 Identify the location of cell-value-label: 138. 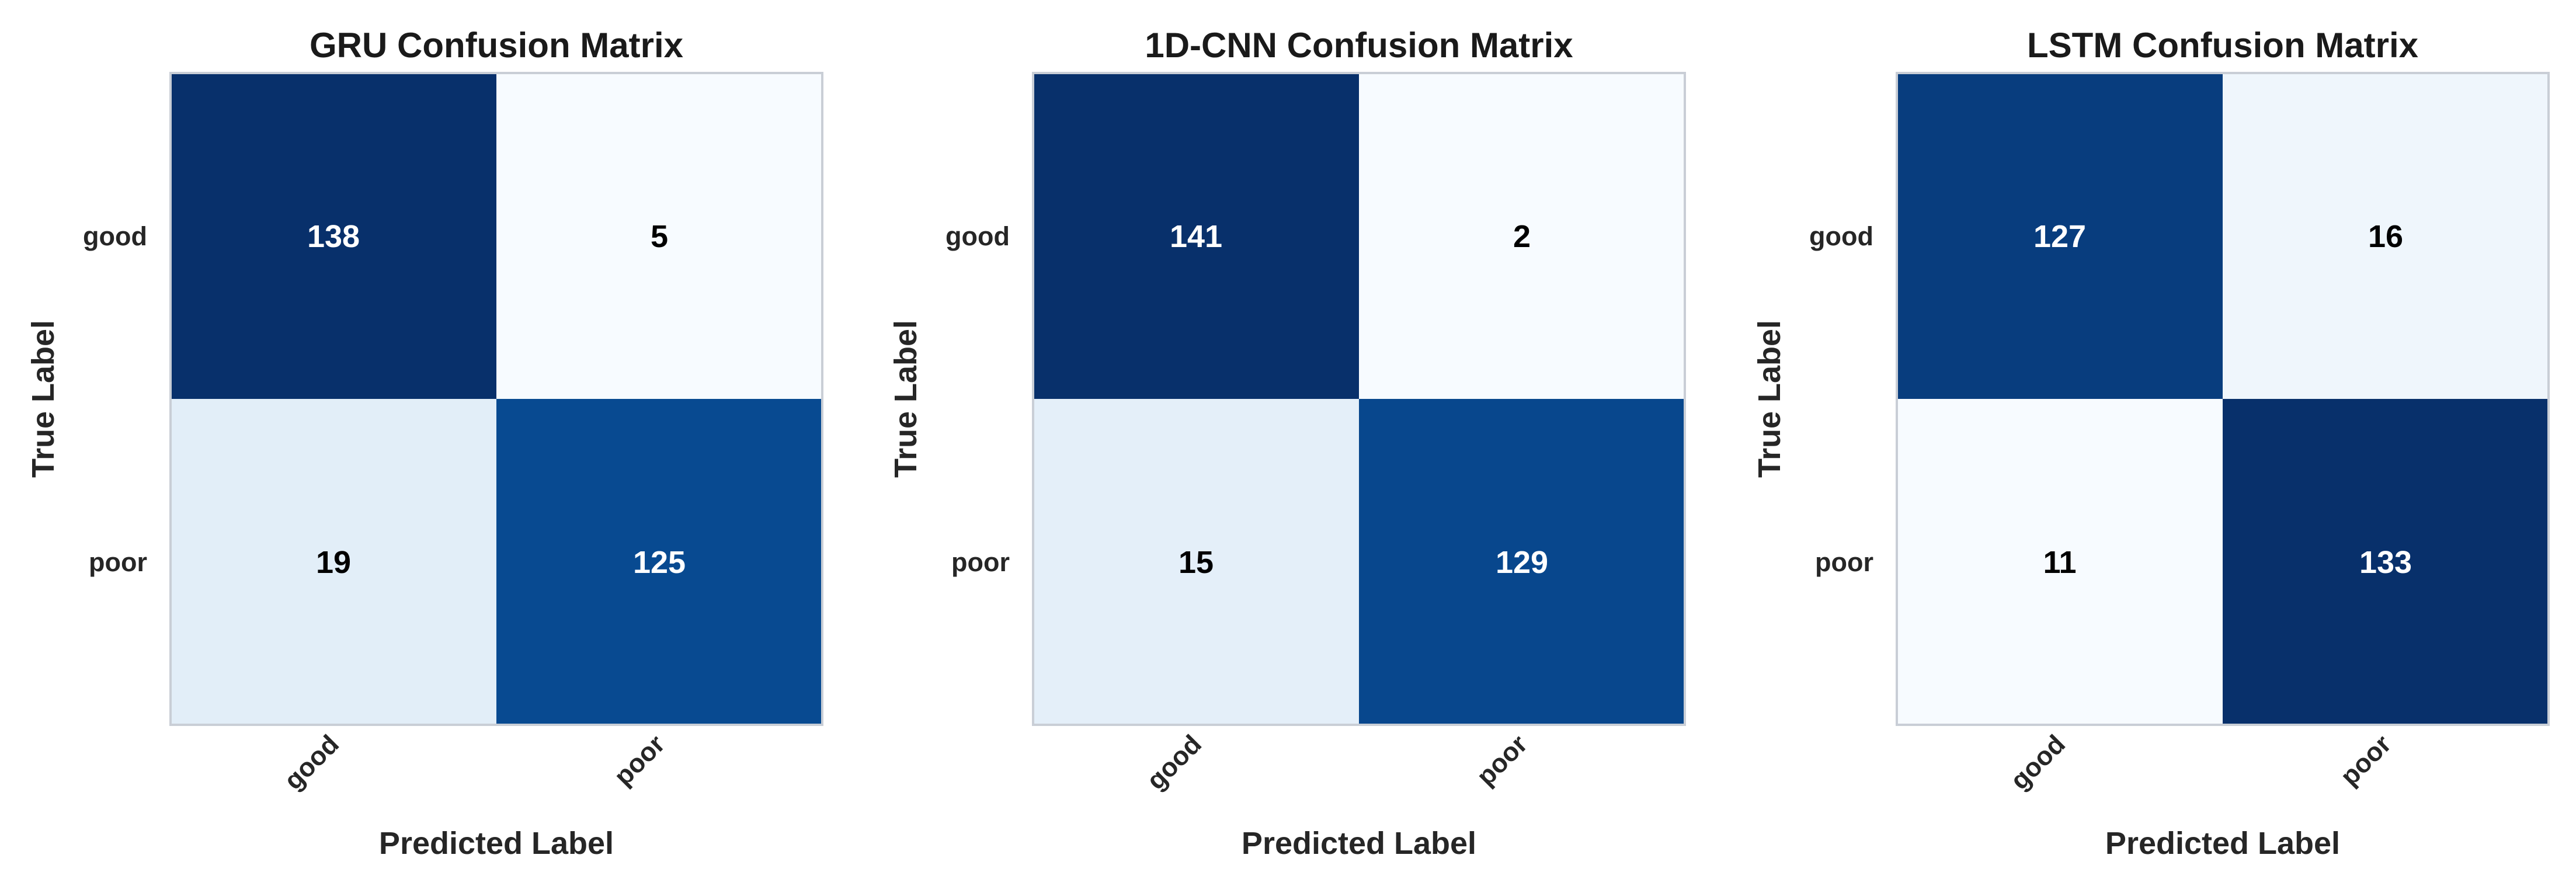
(334, 236).